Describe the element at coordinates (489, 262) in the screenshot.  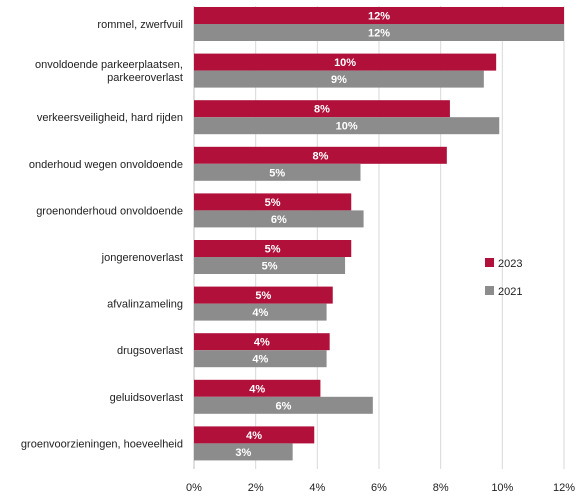
I see `legend-swatch-2023` at that location.